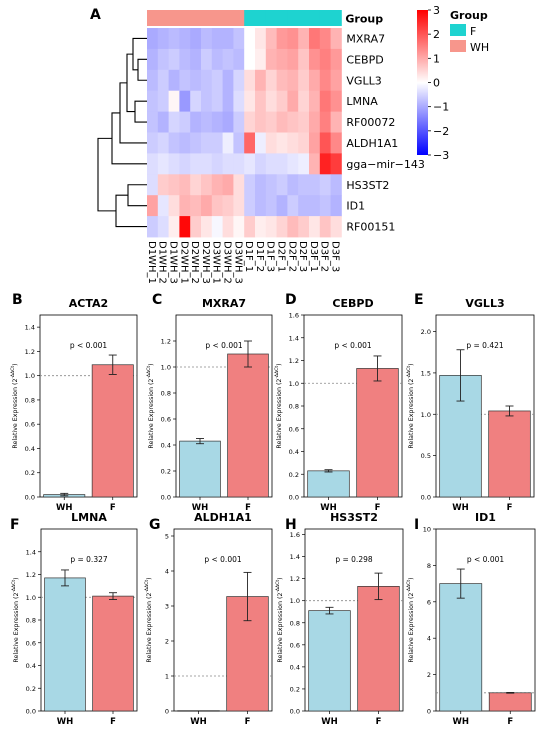 This screenshot has height=755, width=550. I want to click on chart-title: ALDH1A1, so click(223, 517).